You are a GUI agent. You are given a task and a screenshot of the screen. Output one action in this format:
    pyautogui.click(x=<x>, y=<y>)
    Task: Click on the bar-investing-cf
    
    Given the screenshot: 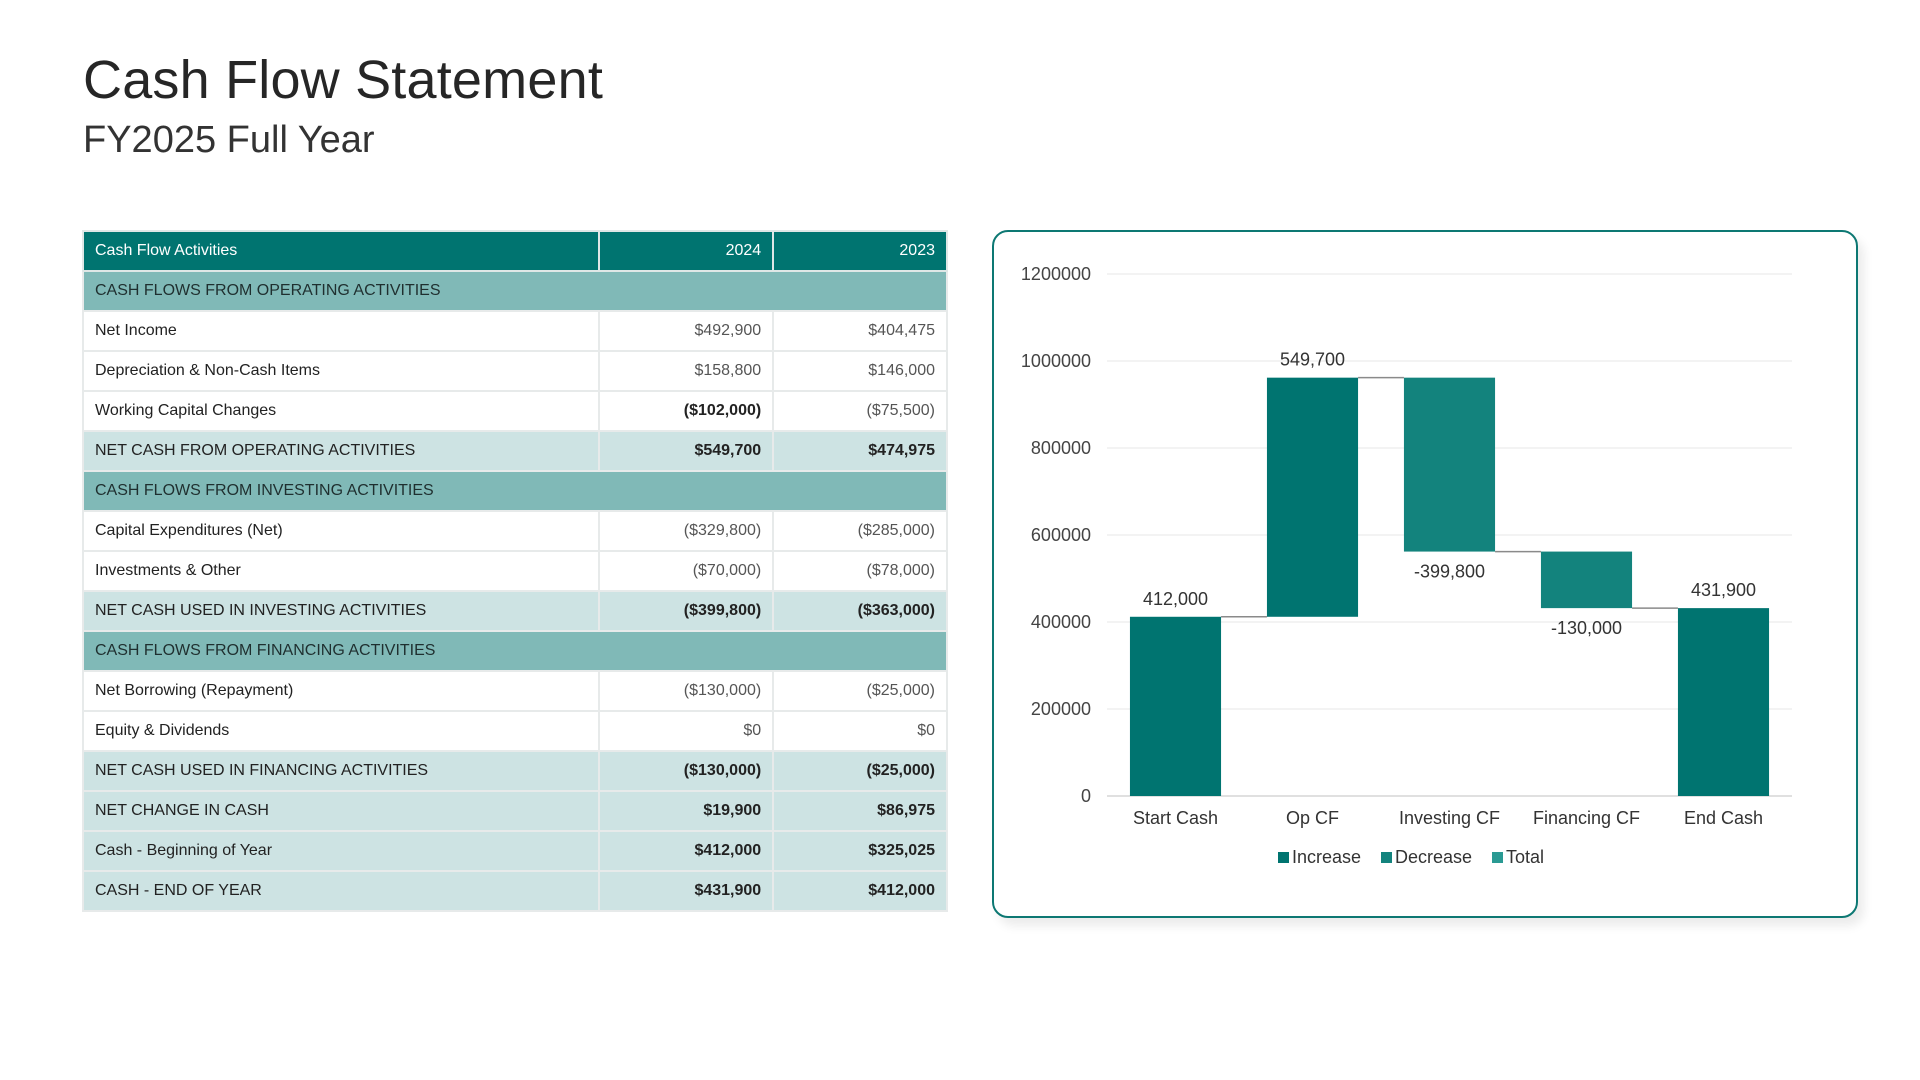 What is the action you would take?
    pyautogui.click(x=1449, y=464)
    